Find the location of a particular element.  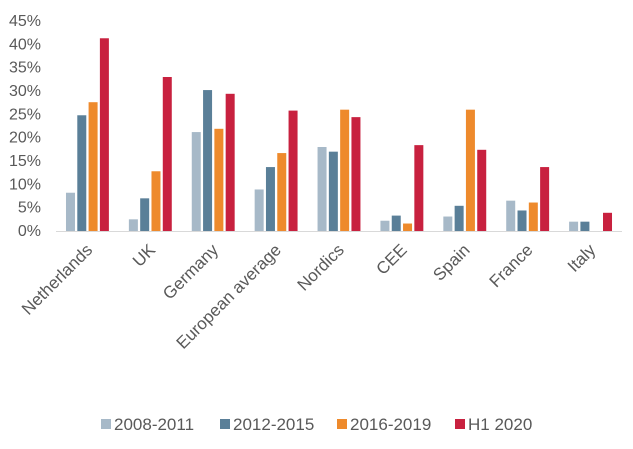

x-tick-label: CEE is located at coordinates (392, 259).